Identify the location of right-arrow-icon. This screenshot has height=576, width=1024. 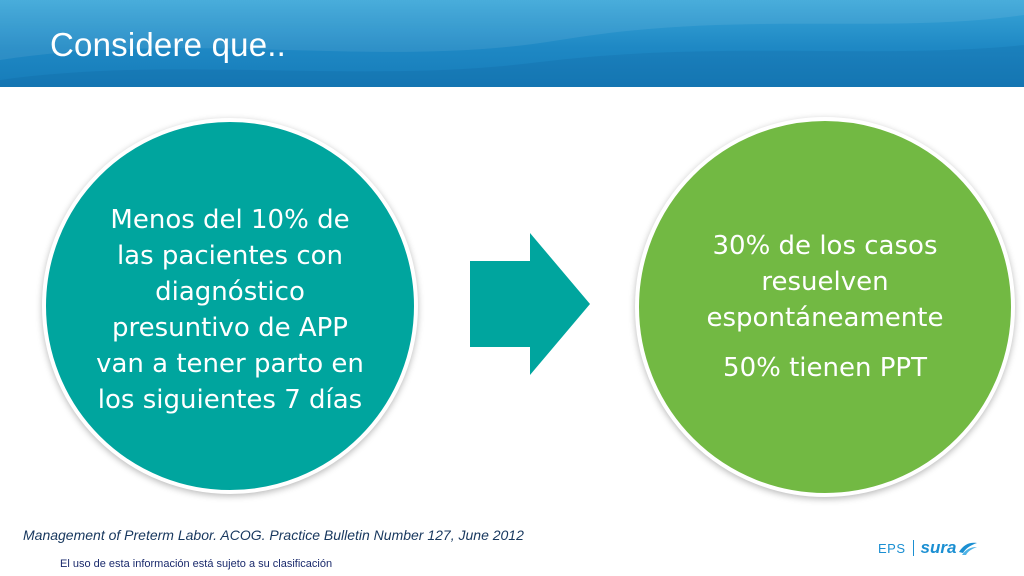
(530, 304).